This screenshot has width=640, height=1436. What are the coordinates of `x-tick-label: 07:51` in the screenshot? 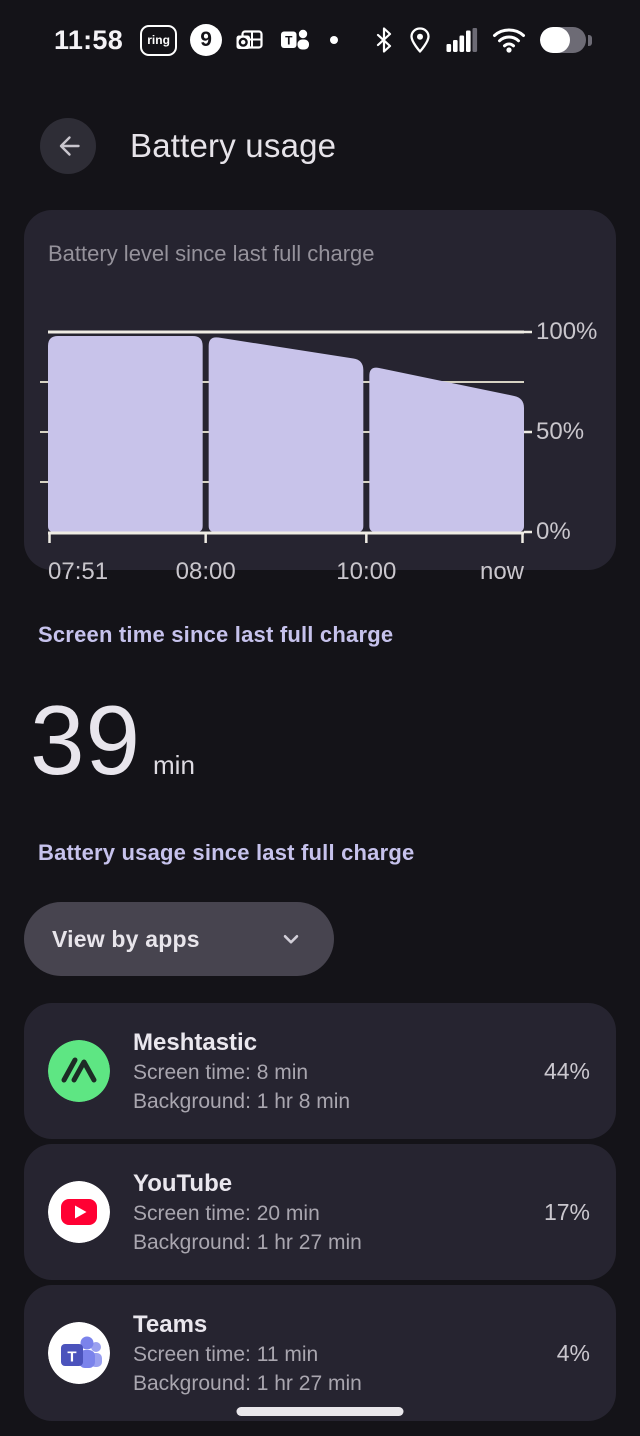 It's located at (78, 571).